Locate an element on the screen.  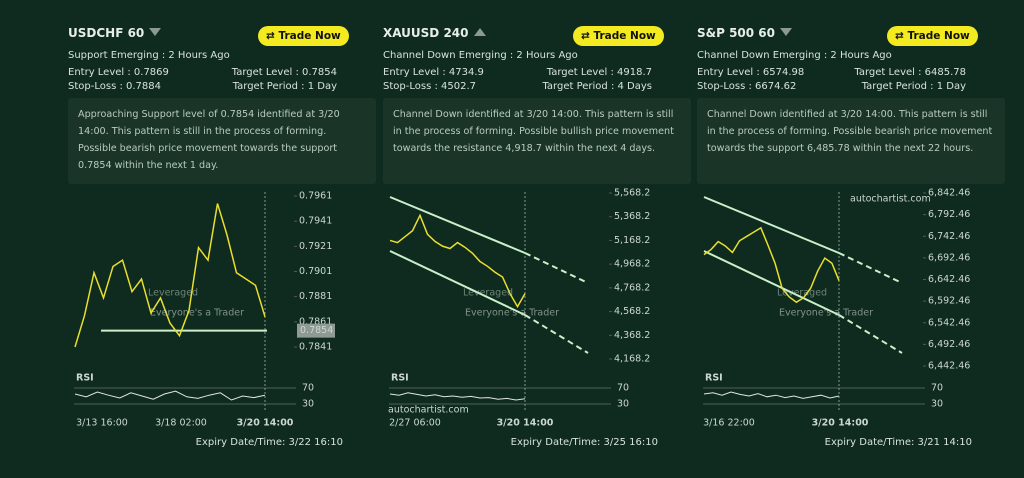
expiry: Expiry Date/Time: 3/22 16:10 is located at coordinates (269, 442).